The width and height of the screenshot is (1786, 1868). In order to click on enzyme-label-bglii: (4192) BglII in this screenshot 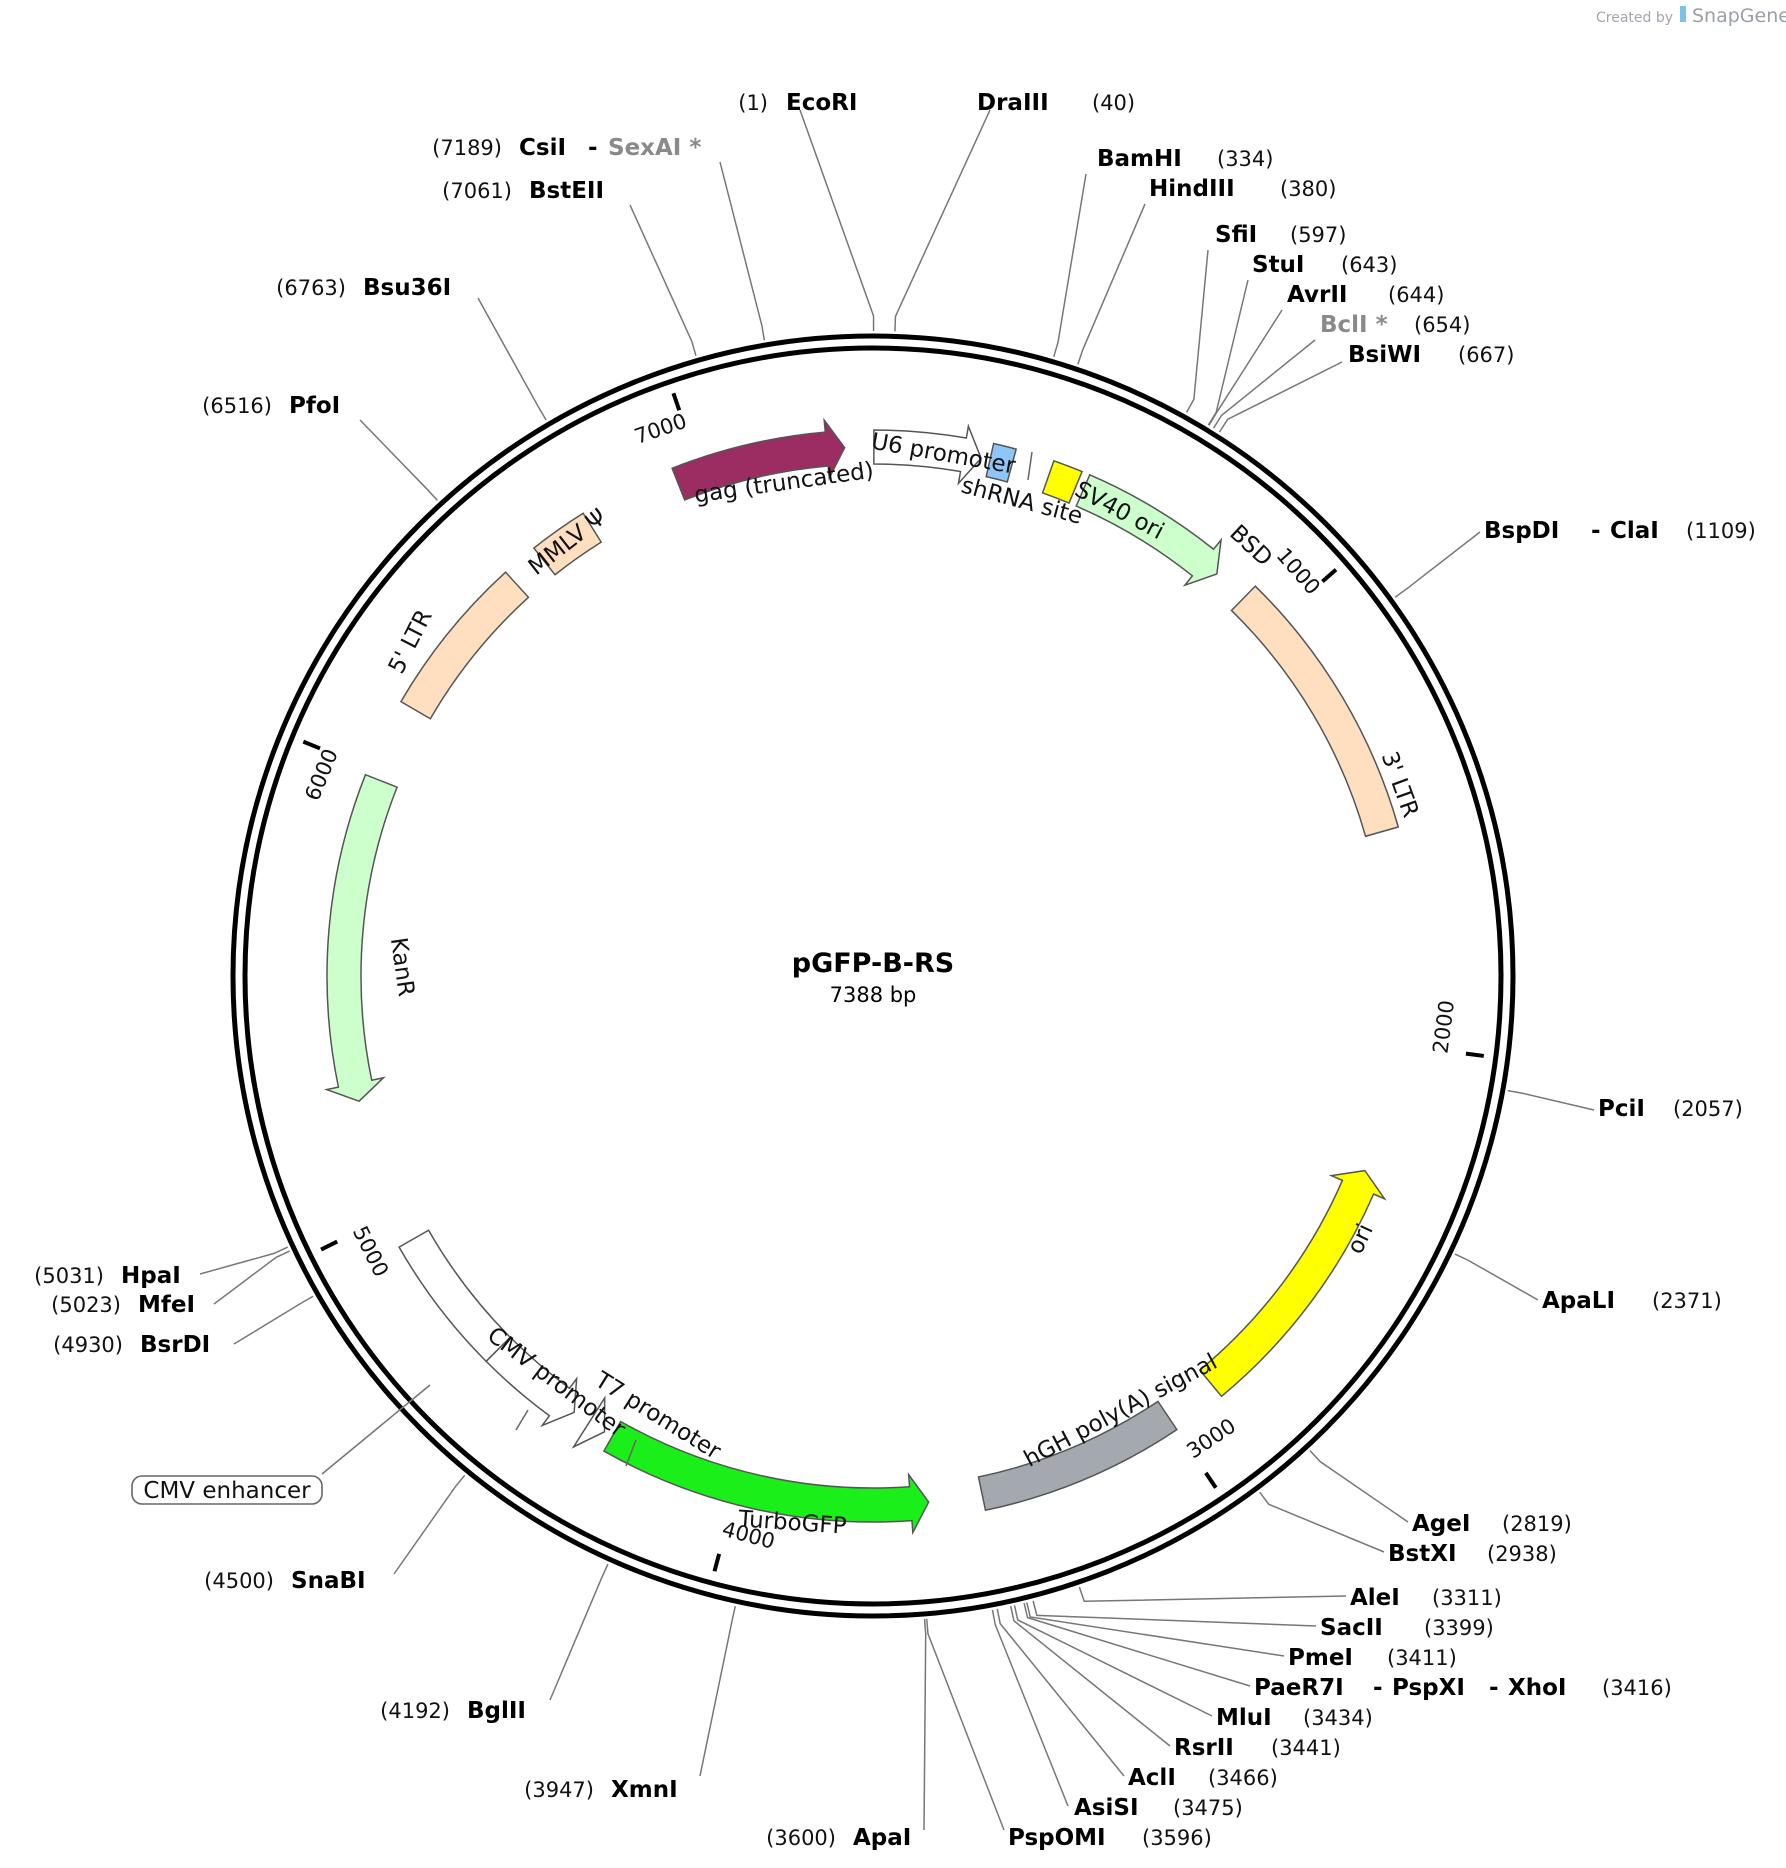, I will do `click(453, 1711)`.